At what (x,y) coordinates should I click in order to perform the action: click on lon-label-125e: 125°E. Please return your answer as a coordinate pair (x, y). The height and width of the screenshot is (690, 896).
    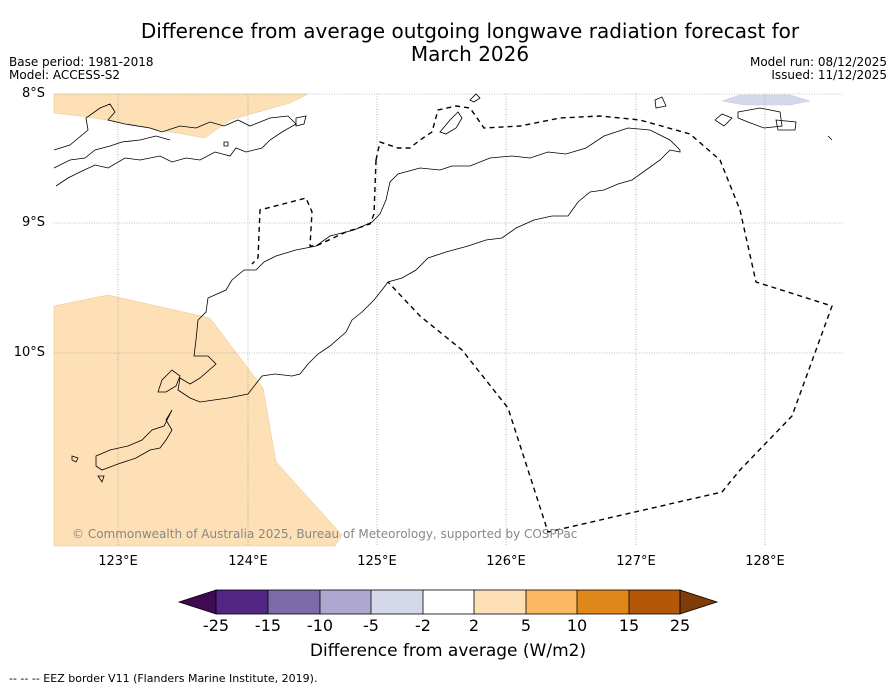
    Looking at the image, I should click on (377, 561).